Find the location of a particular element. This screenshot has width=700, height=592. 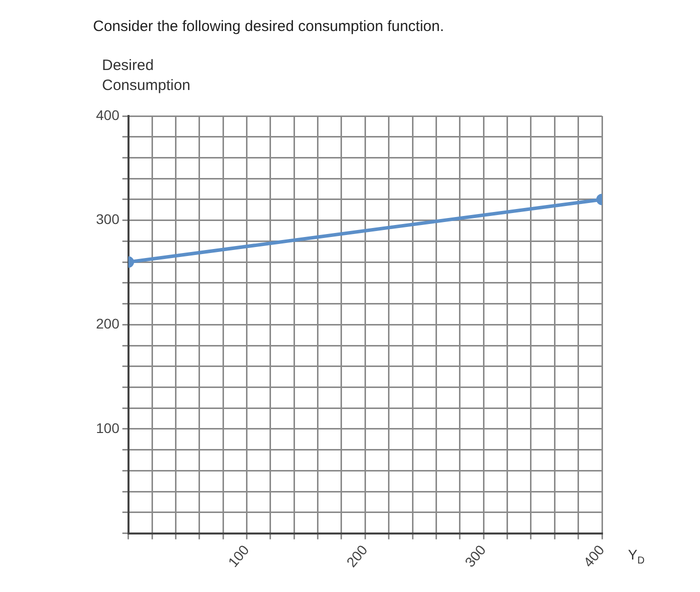

x-tick-label: 300 is located at coordinates (475, 556).